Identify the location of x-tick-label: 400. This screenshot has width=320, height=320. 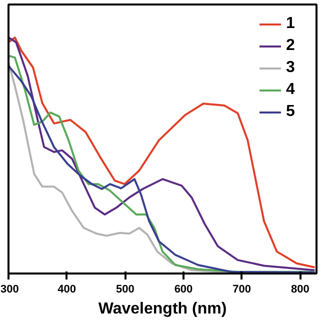
(67, 290).